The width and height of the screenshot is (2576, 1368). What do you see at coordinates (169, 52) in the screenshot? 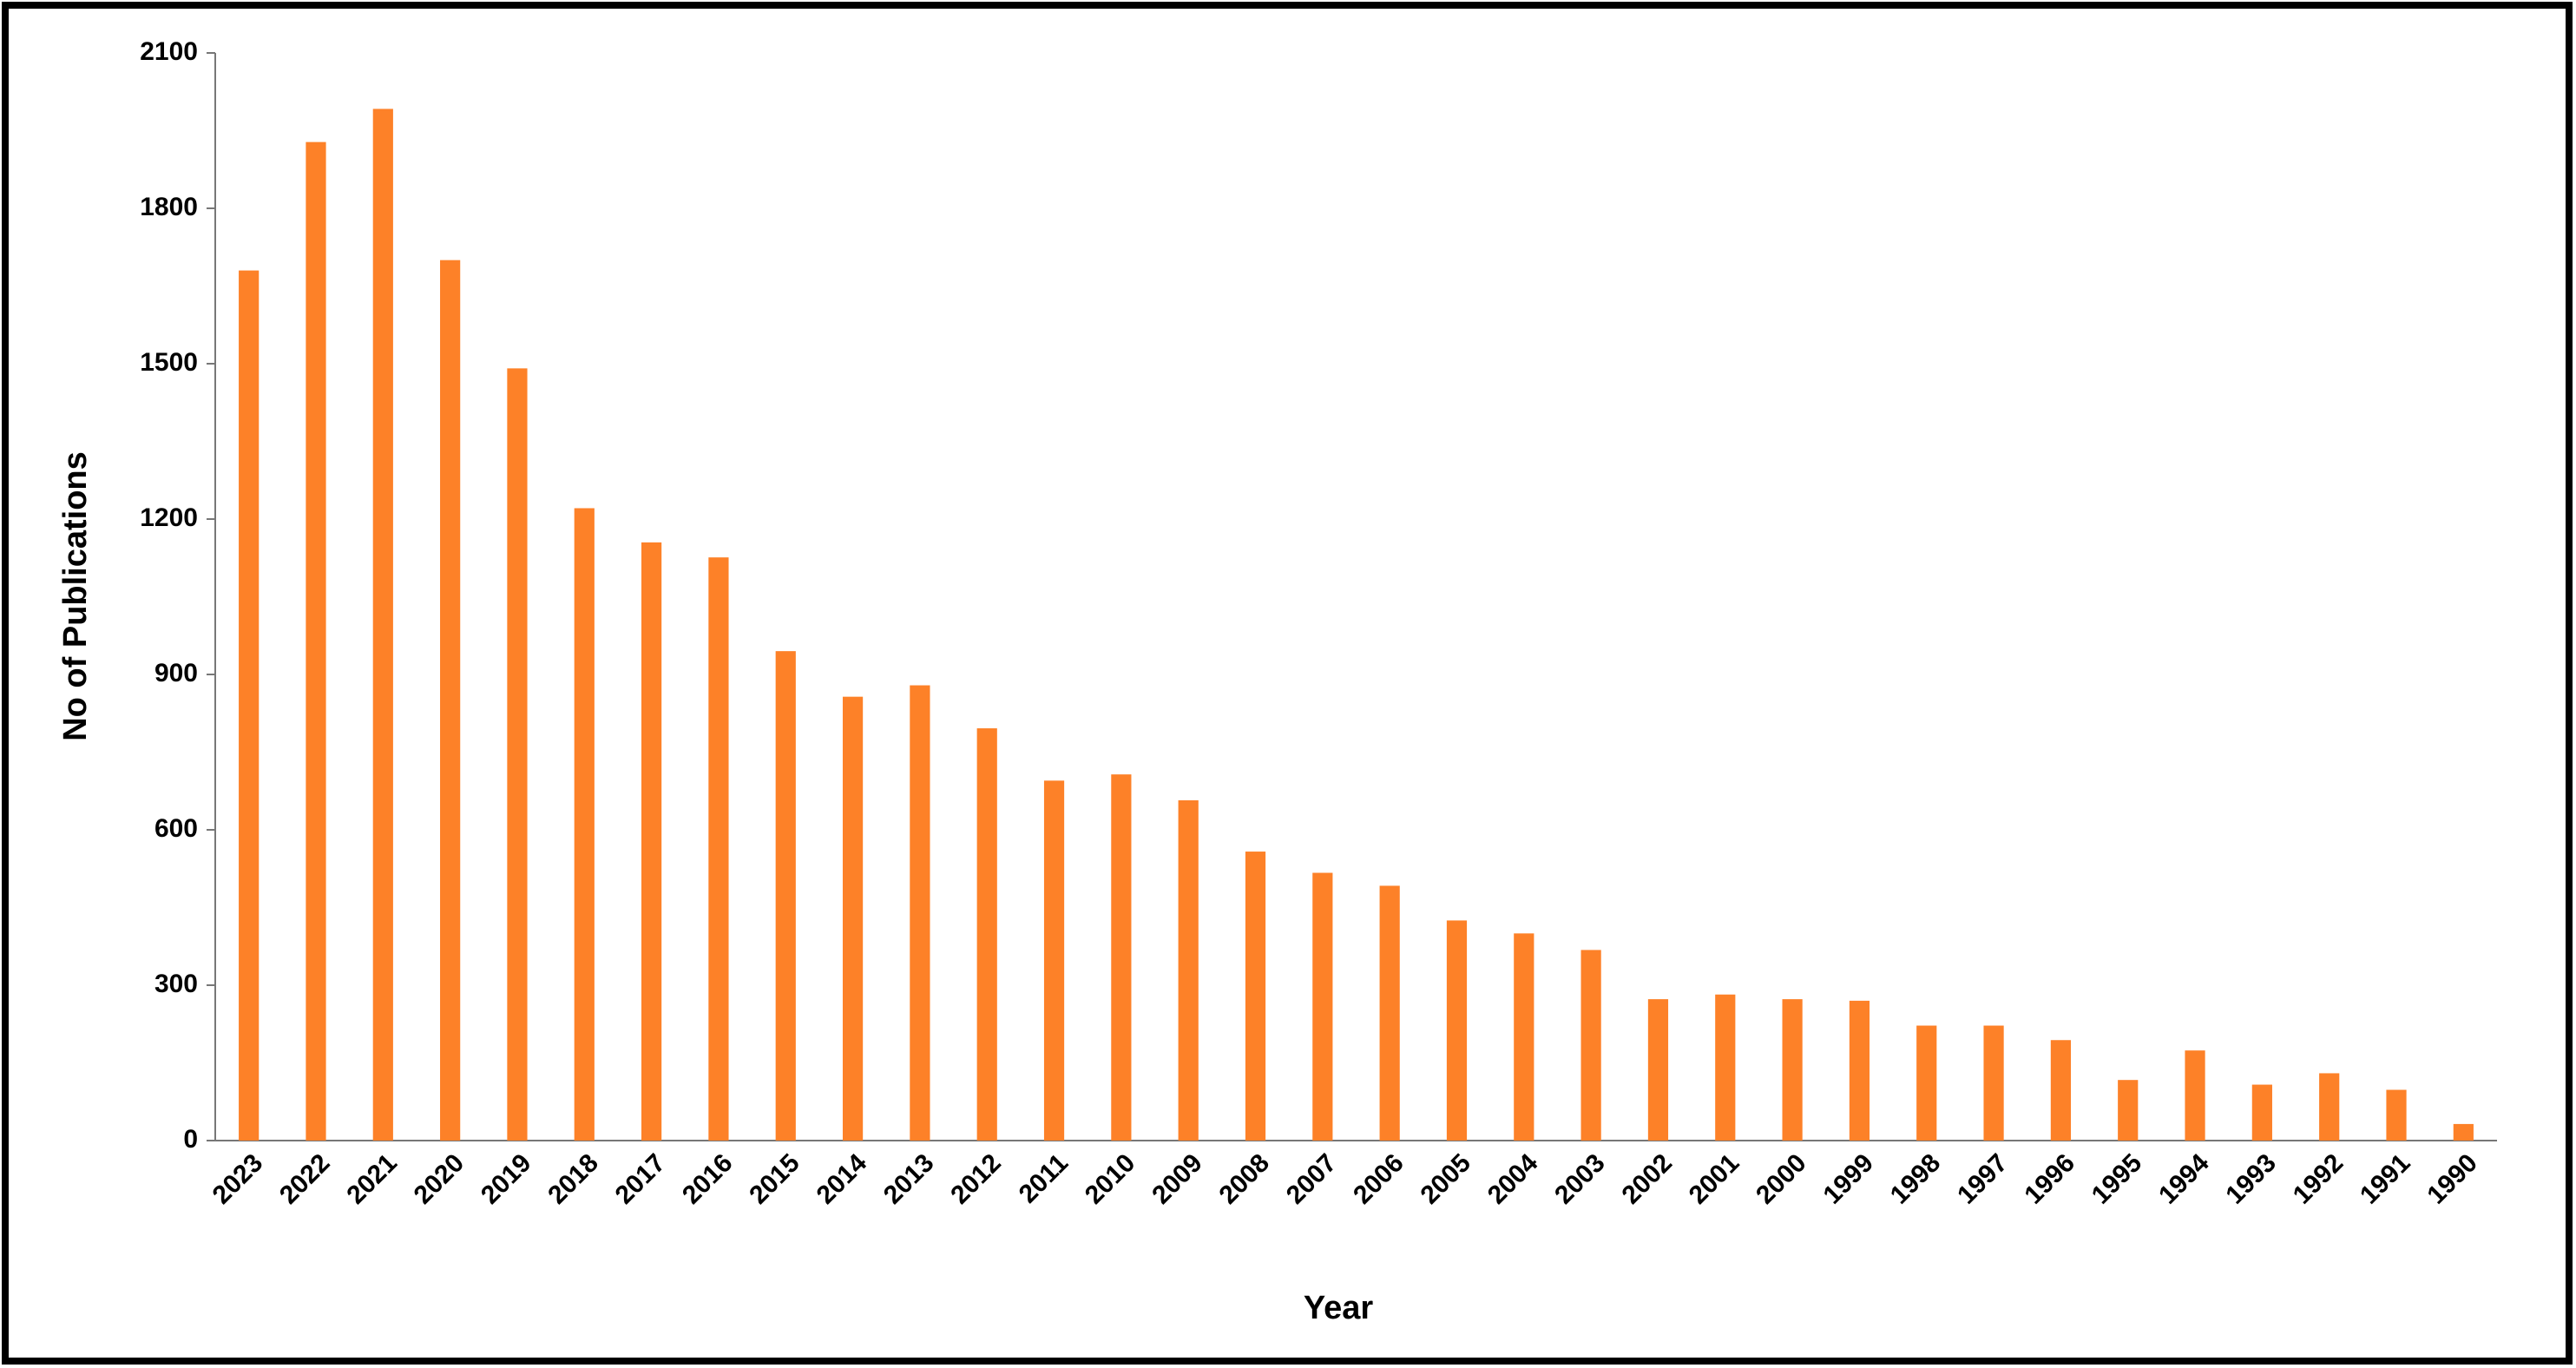
I see `y-tick-label: 2100` at bounding box center [169, 52].